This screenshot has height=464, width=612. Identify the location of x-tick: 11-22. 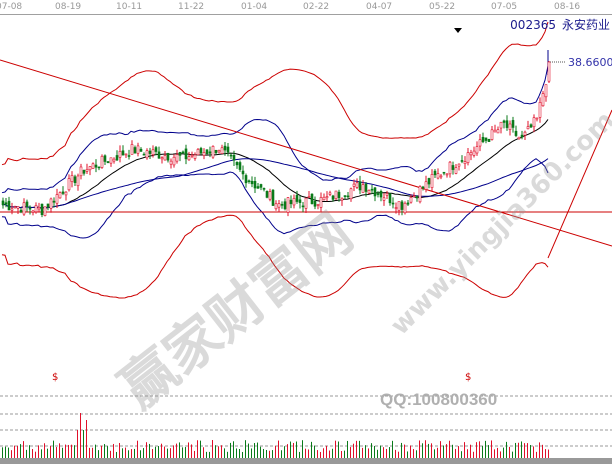
(191, 7).